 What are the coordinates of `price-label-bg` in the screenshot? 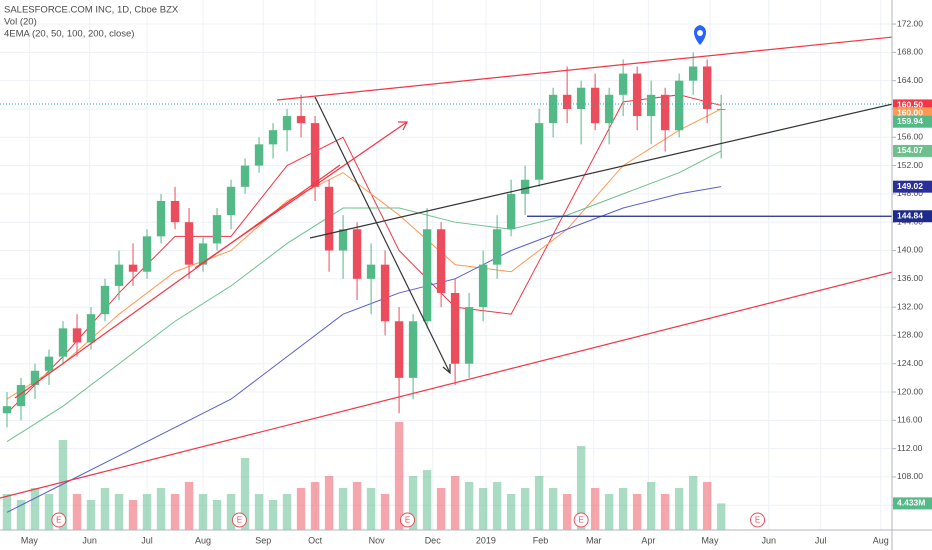 It's located at (912, 150).